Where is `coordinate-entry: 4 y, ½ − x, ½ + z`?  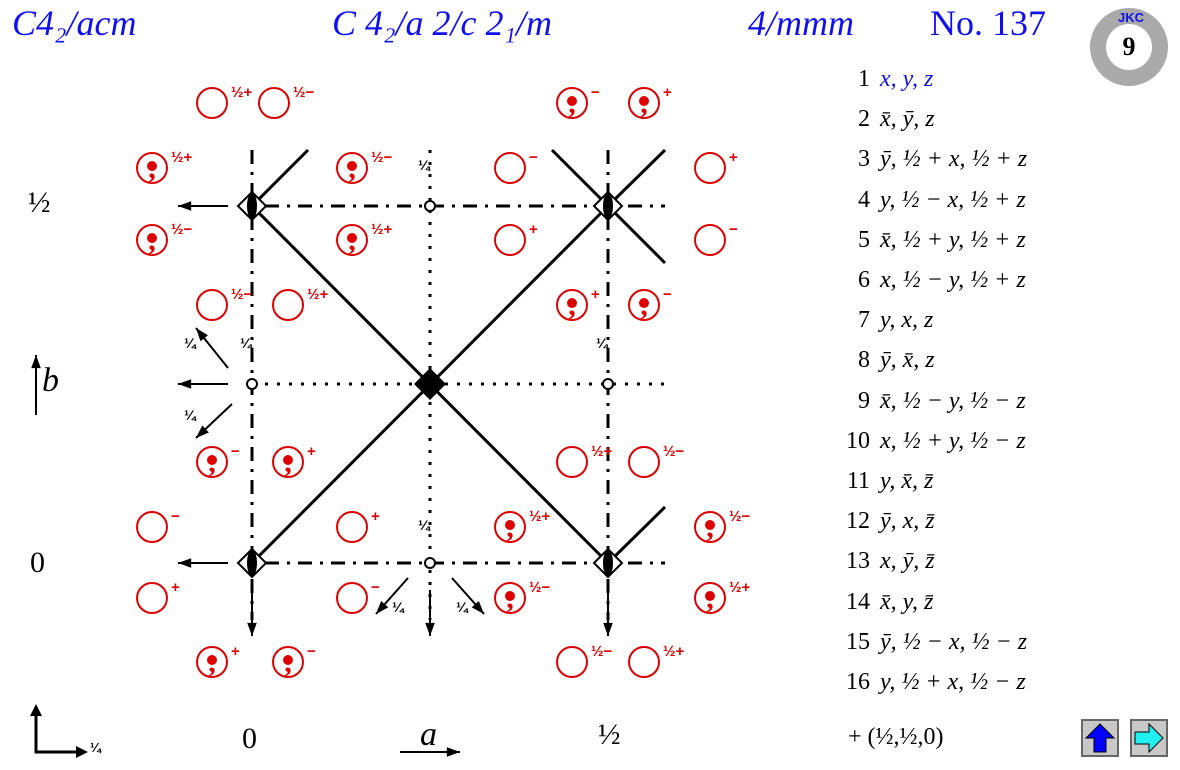 coordinate-entry: 4 y, ½ − x, ½ + z is located at coordinates (934, 200).